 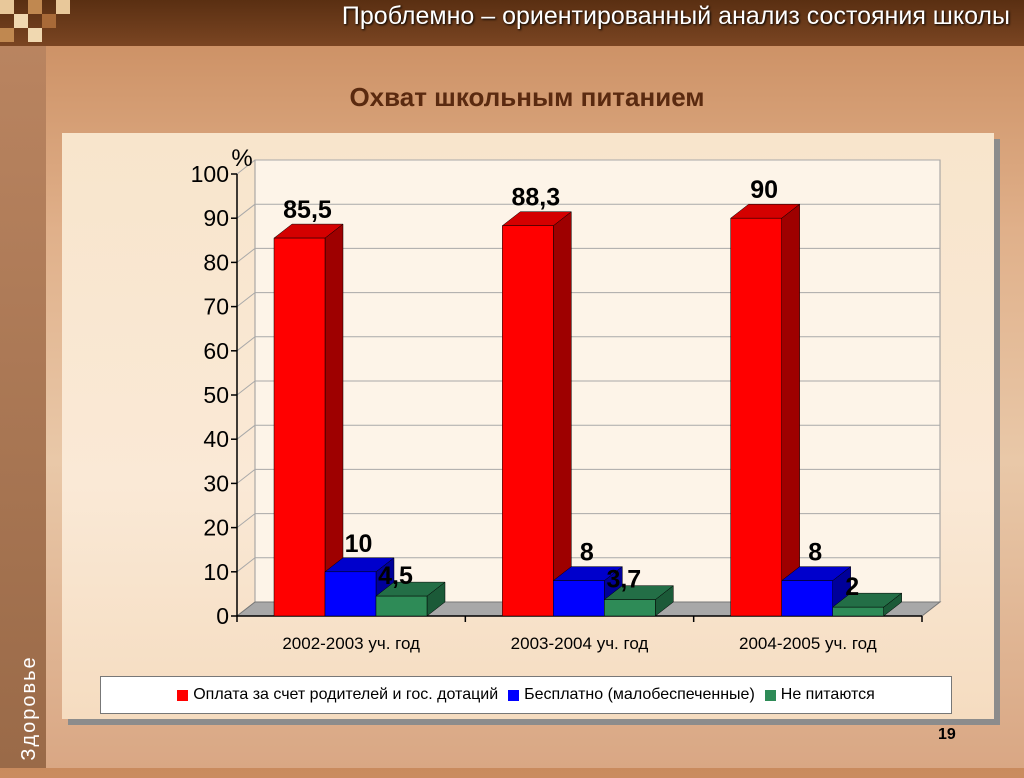 I want to click on data-label: 2, so click(x=852, y=587).